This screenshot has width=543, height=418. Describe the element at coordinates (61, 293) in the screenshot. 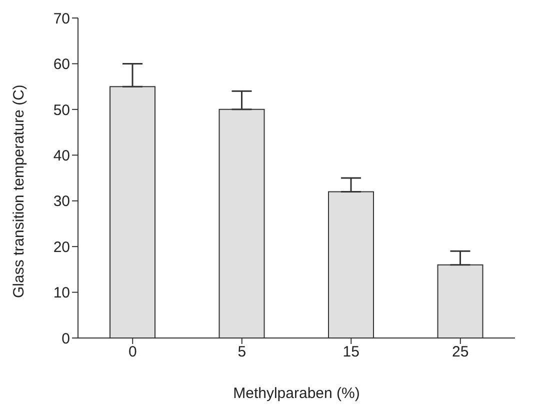

I see `y-tick-label: 10` at that location.